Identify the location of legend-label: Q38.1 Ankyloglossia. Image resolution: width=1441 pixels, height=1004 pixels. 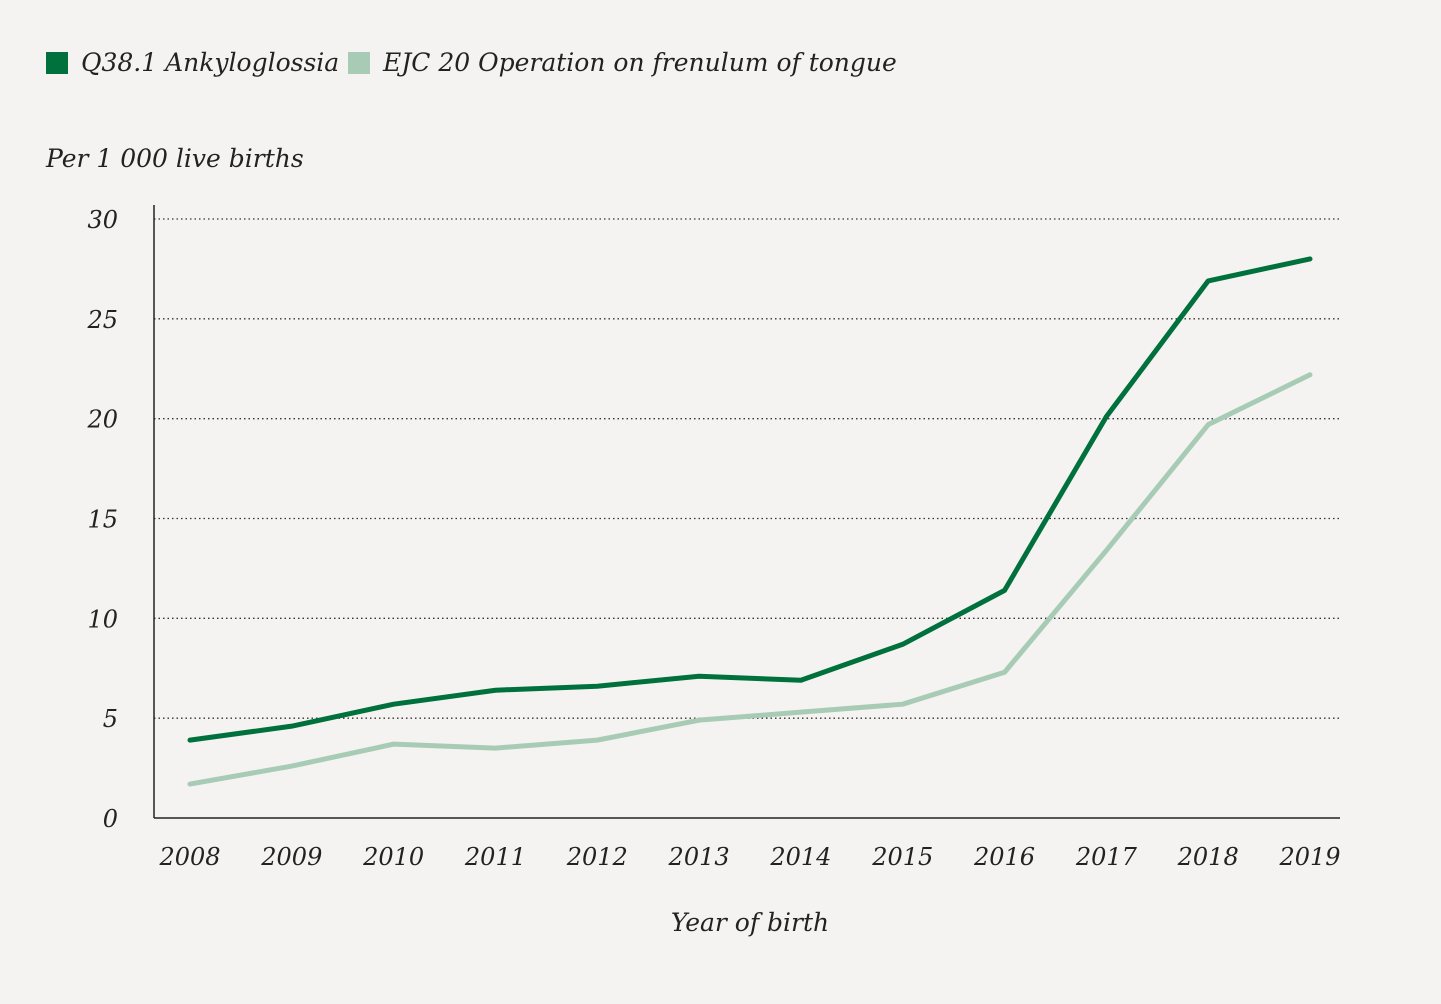
(210, 62).